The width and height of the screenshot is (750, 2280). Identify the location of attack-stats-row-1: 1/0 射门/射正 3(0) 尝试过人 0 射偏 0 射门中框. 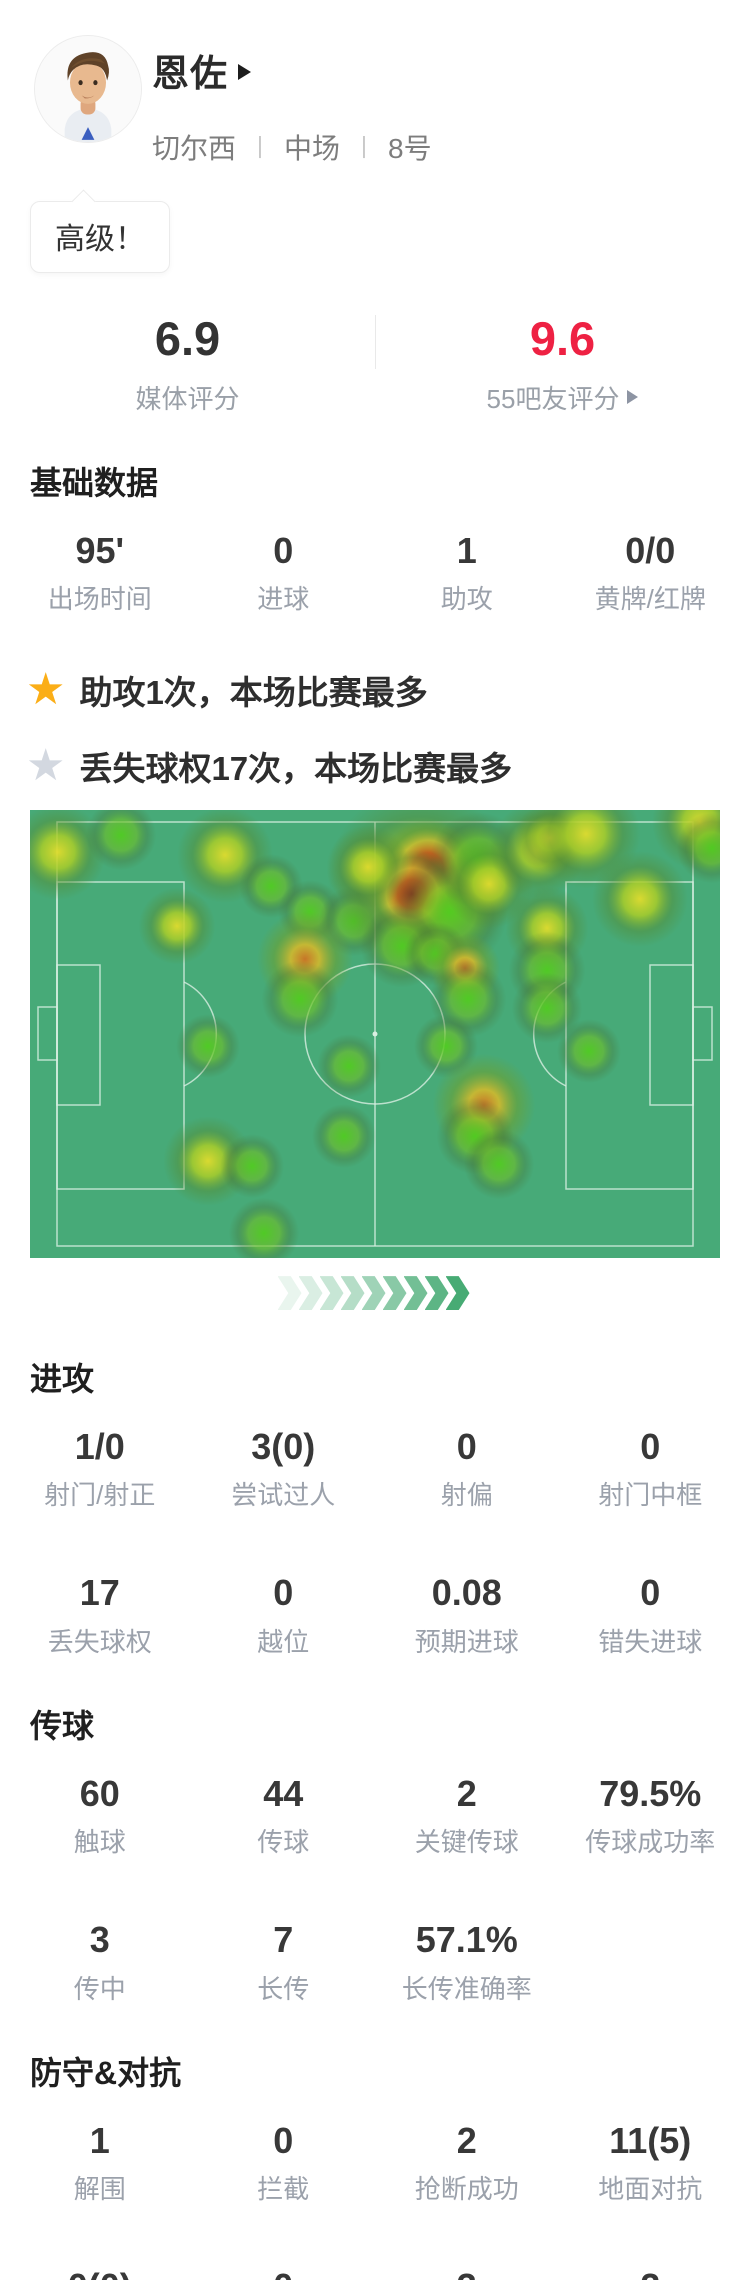
(375, 1456).